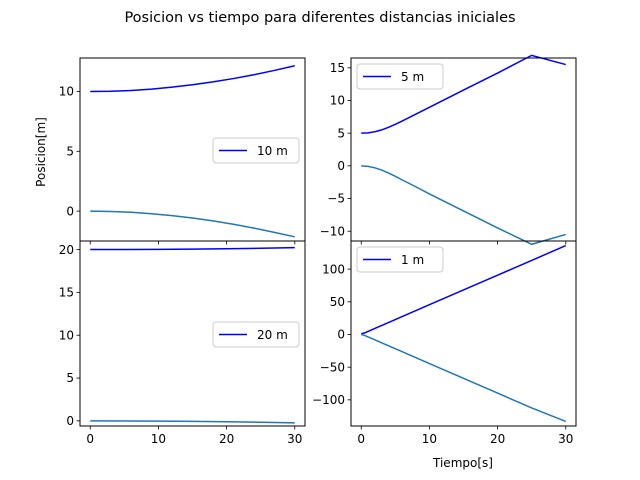 The height and width of the screenshot is (480, 640). What do you see at coordinates (41, 152) in the screenshot?
I see `y-axis-label: Posicion[m]` at bounding box center [41, 152].